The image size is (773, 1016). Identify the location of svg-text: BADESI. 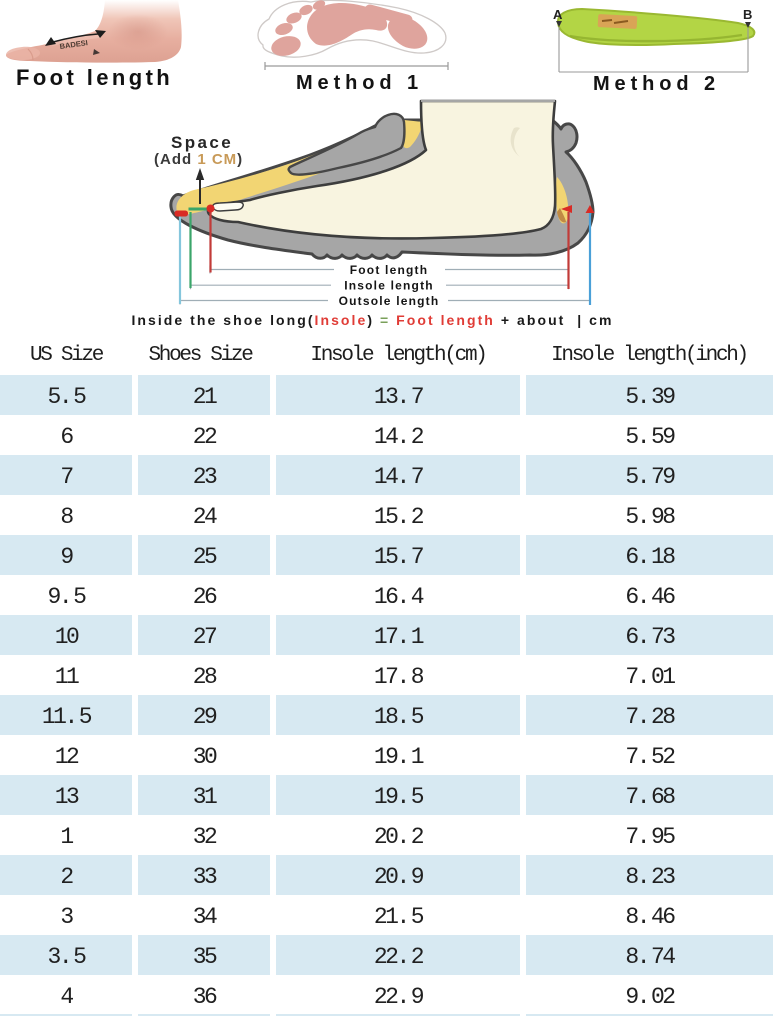
(73, 44).